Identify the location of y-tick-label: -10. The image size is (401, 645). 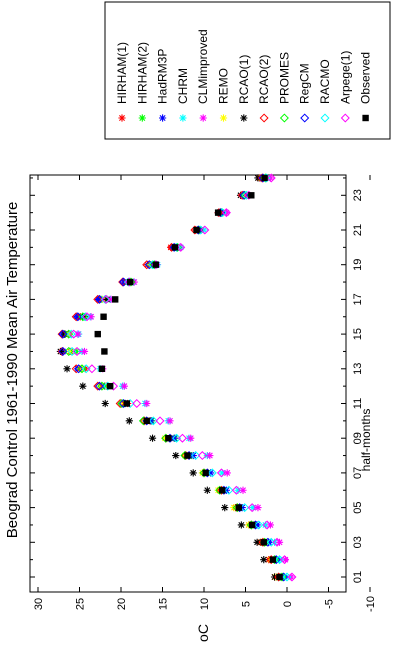
(371, 604).